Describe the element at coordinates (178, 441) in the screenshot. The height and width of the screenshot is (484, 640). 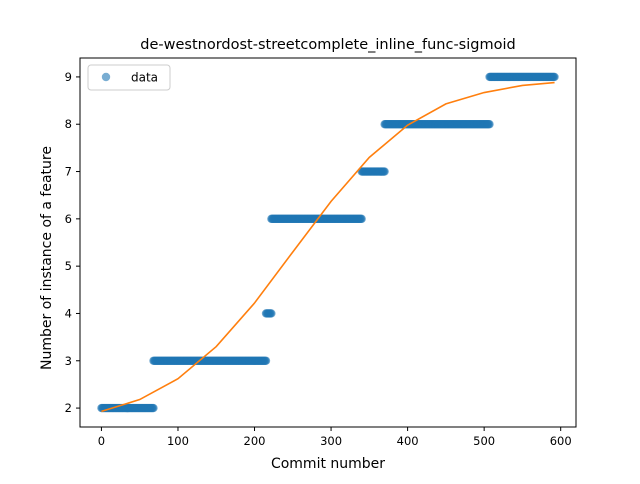
I see `x-tick-label: 100` at that location.